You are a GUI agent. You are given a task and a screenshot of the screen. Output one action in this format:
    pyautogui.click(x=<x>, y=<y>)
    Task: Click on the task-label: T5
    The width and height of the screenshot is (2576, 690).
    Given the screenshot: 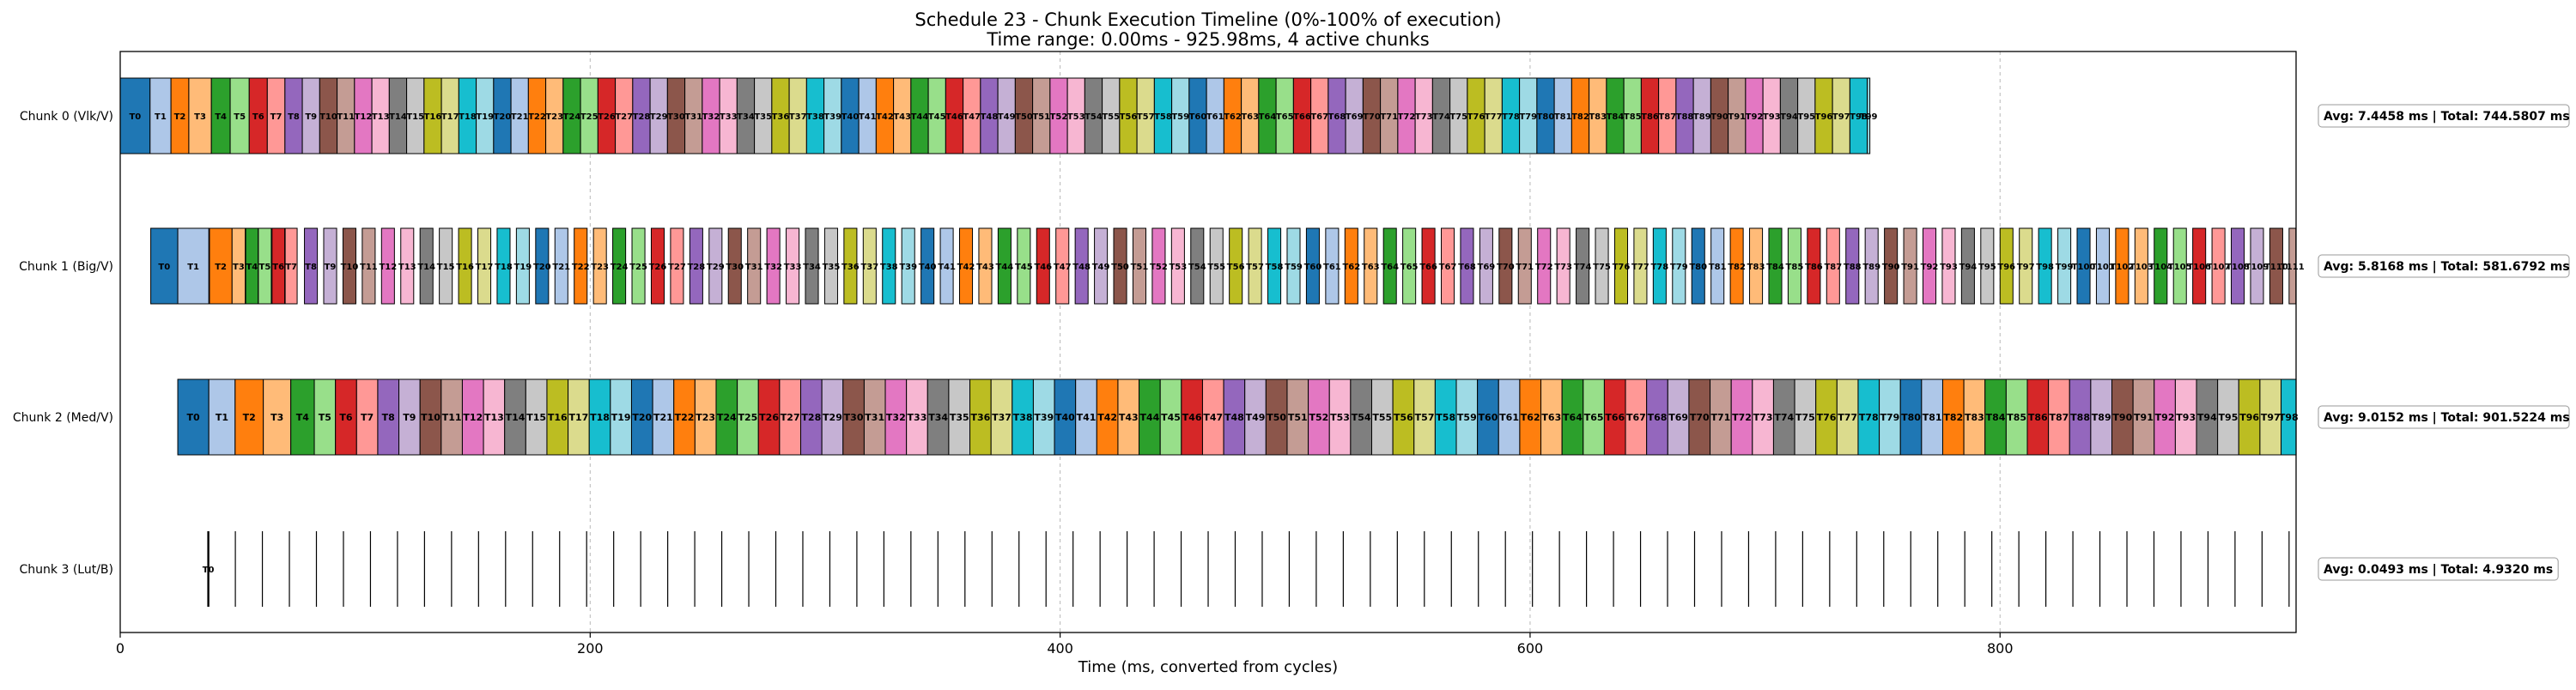 What is the action you would take?
    pyautogui.click(x=240, y=117)
    